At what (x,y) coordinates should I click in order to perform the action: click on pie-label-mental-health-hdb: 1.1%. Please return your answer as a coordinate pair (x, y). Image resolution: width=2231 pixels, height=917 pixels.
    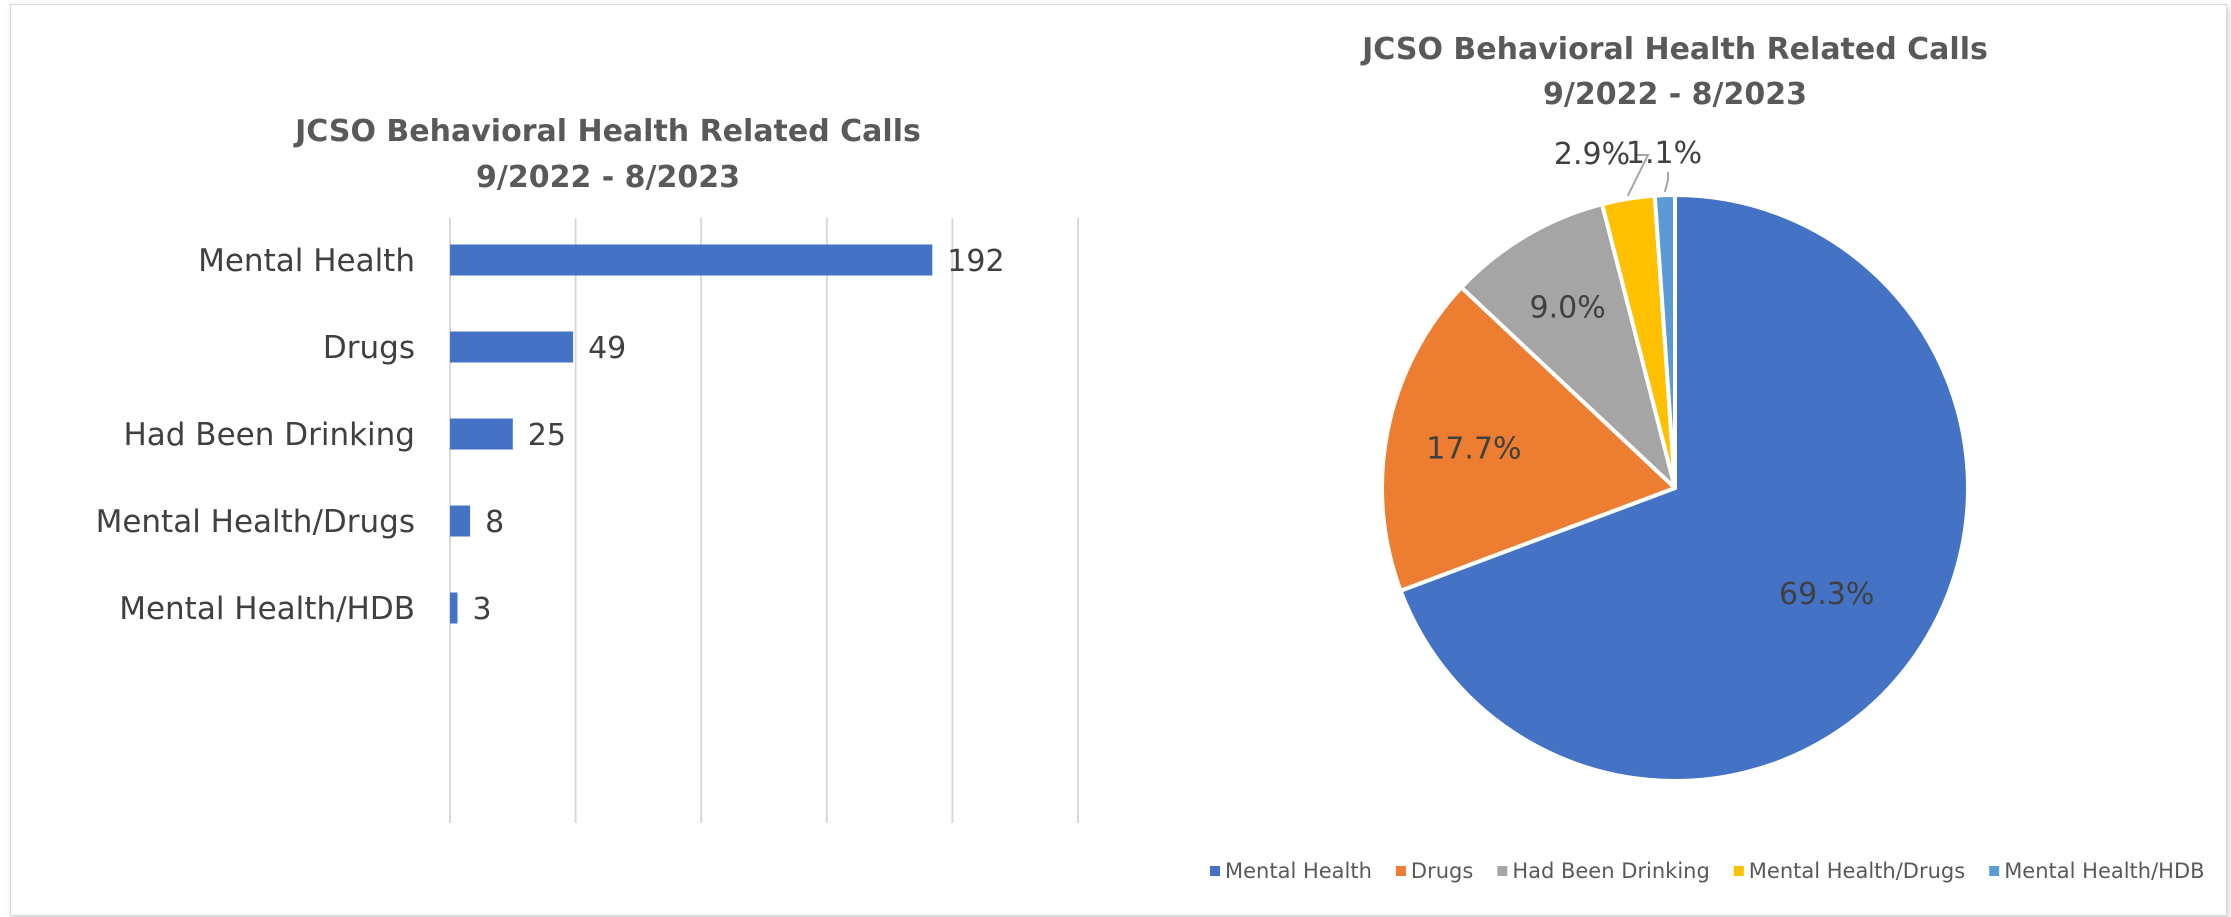
    Looking at the image, I should click on (1664, 153).